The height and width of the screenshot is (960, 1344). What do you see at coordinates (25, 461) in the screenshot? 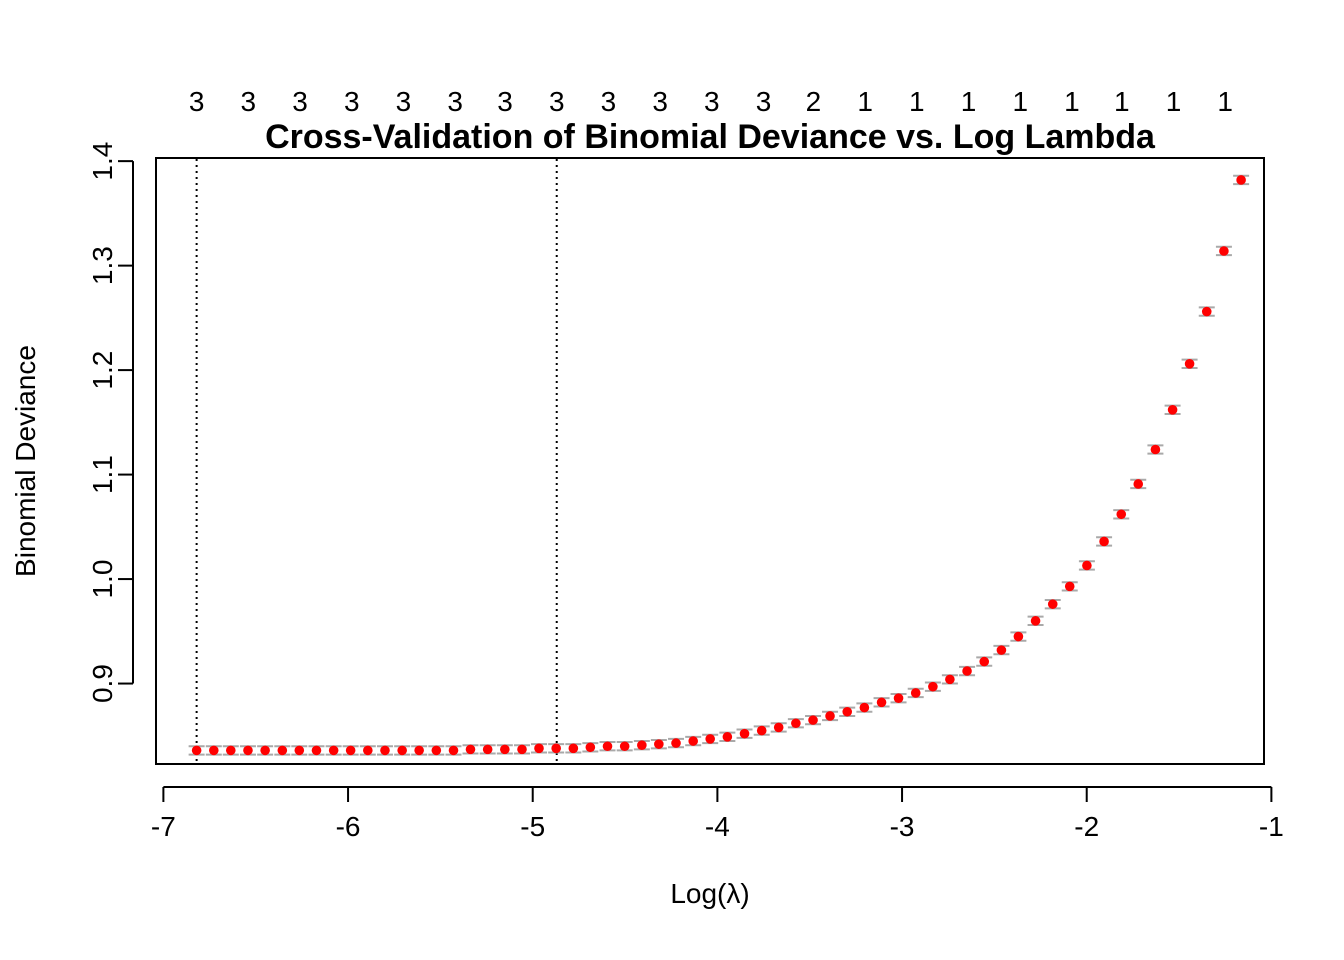
I see `y-axis-label: Binomial Deviance` at bounding box center [25, 461].